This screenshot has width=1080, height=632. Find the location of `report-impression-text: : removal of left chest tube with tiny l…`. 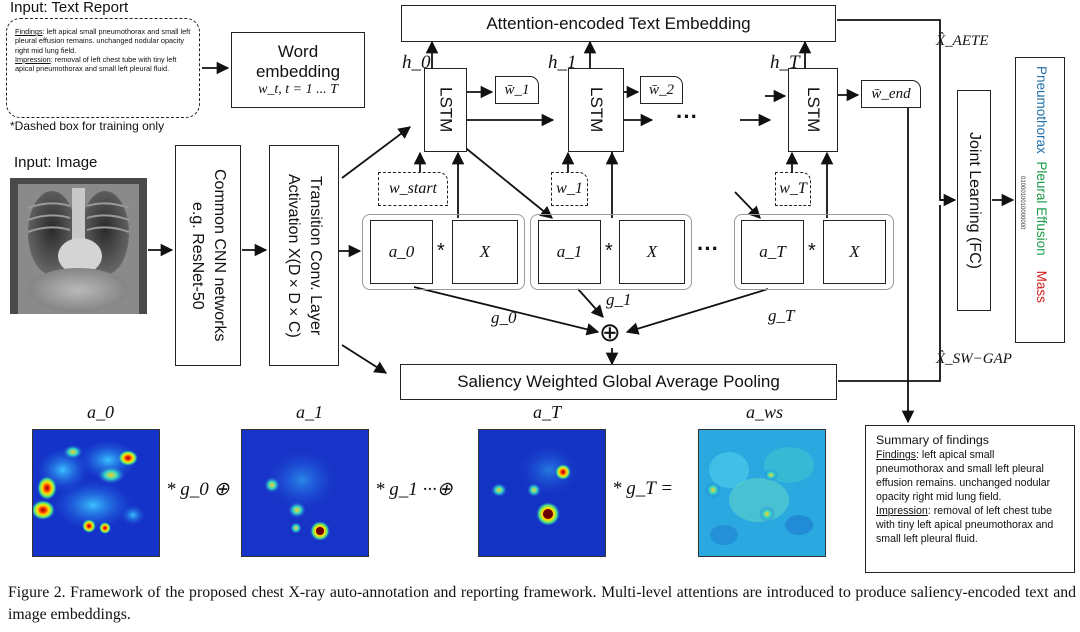

report-impression-text: : removal of left chest tube with tiny l… is located at coordinates (96, 64).